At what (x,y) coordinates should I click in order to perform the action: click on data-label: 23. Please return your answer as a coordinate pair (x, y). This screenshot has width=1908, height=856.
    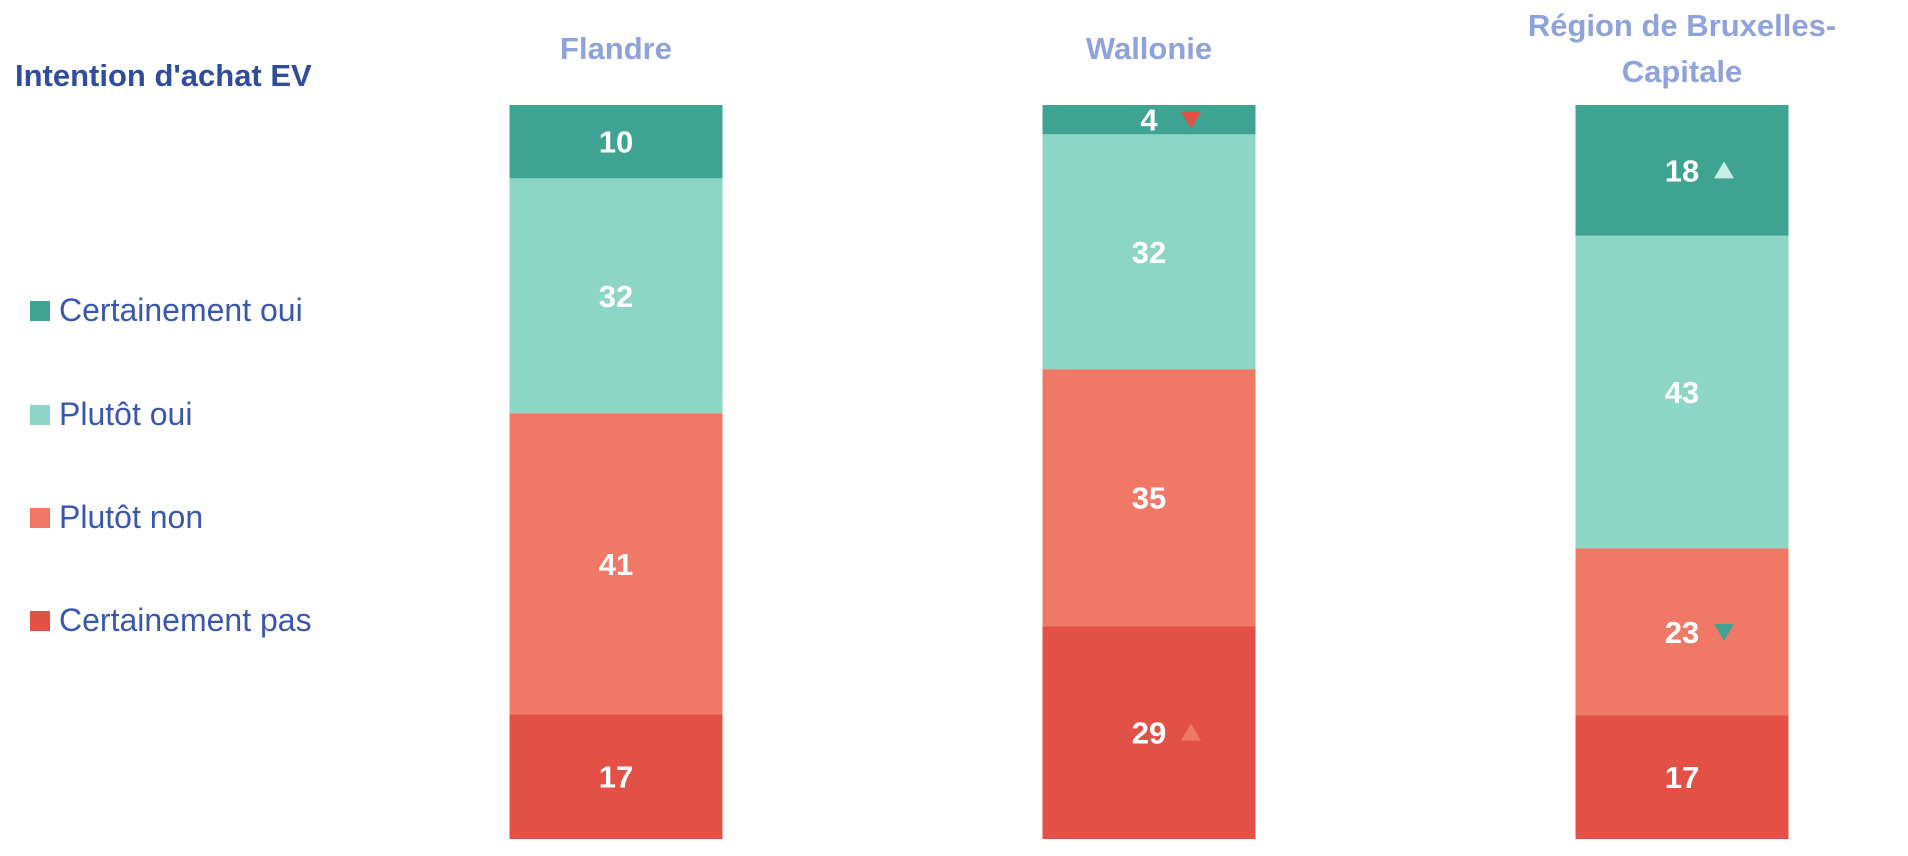
    Looking at the image, I should click on (1682, 632).